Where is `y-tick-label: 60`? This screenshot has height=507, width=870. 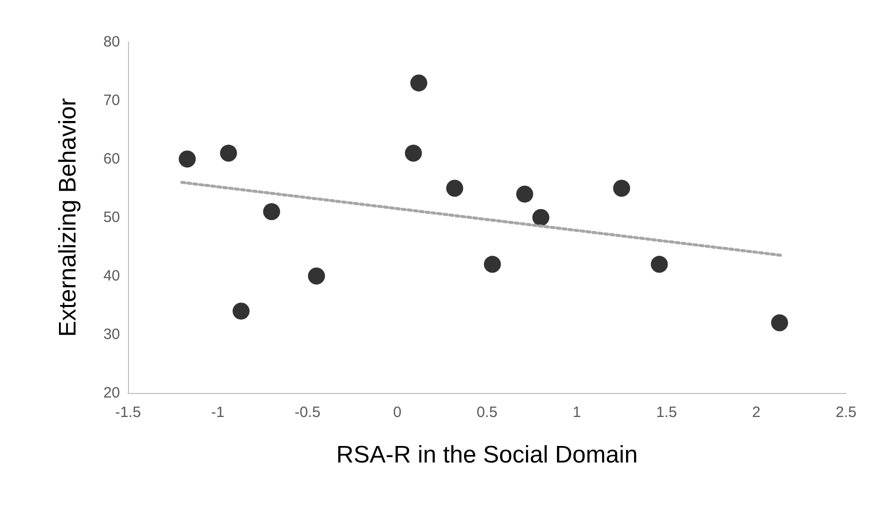
y-tick-label: 60 is located at coordinates (111, 159).